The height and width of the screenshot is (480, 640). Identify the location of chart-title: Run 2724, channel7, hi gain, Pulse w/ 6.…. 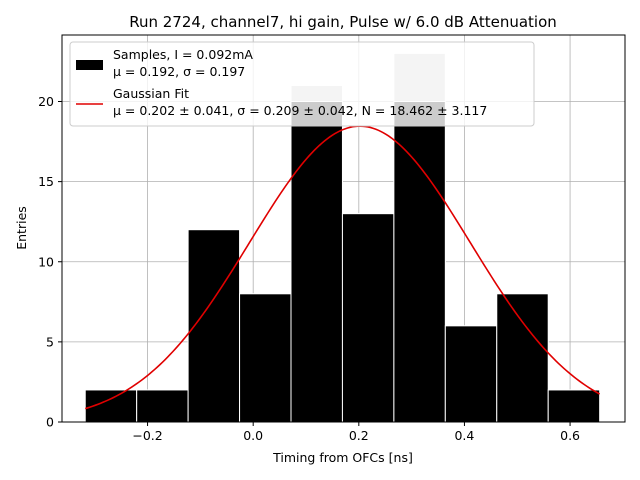
(343, 22).